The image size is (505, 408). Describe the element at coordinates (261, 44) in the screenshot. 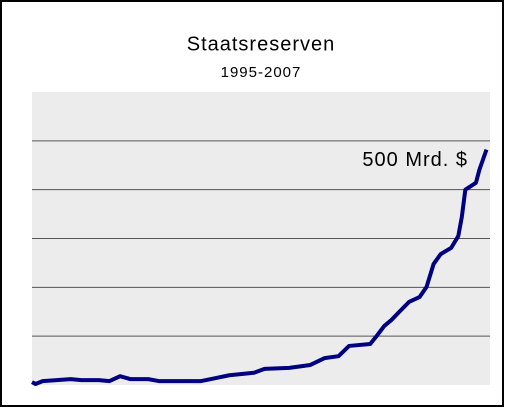

I see `chart-title: Staatsreserven` at that location.